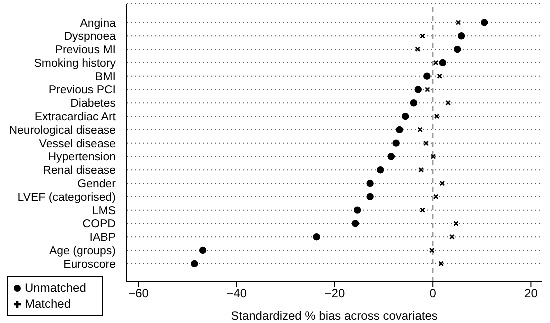  What do you see at coordinates (334, 316) in the screenshot?
I see `x-axis-title: Standardized % bias across covariates` at bounding box center [334, 316].